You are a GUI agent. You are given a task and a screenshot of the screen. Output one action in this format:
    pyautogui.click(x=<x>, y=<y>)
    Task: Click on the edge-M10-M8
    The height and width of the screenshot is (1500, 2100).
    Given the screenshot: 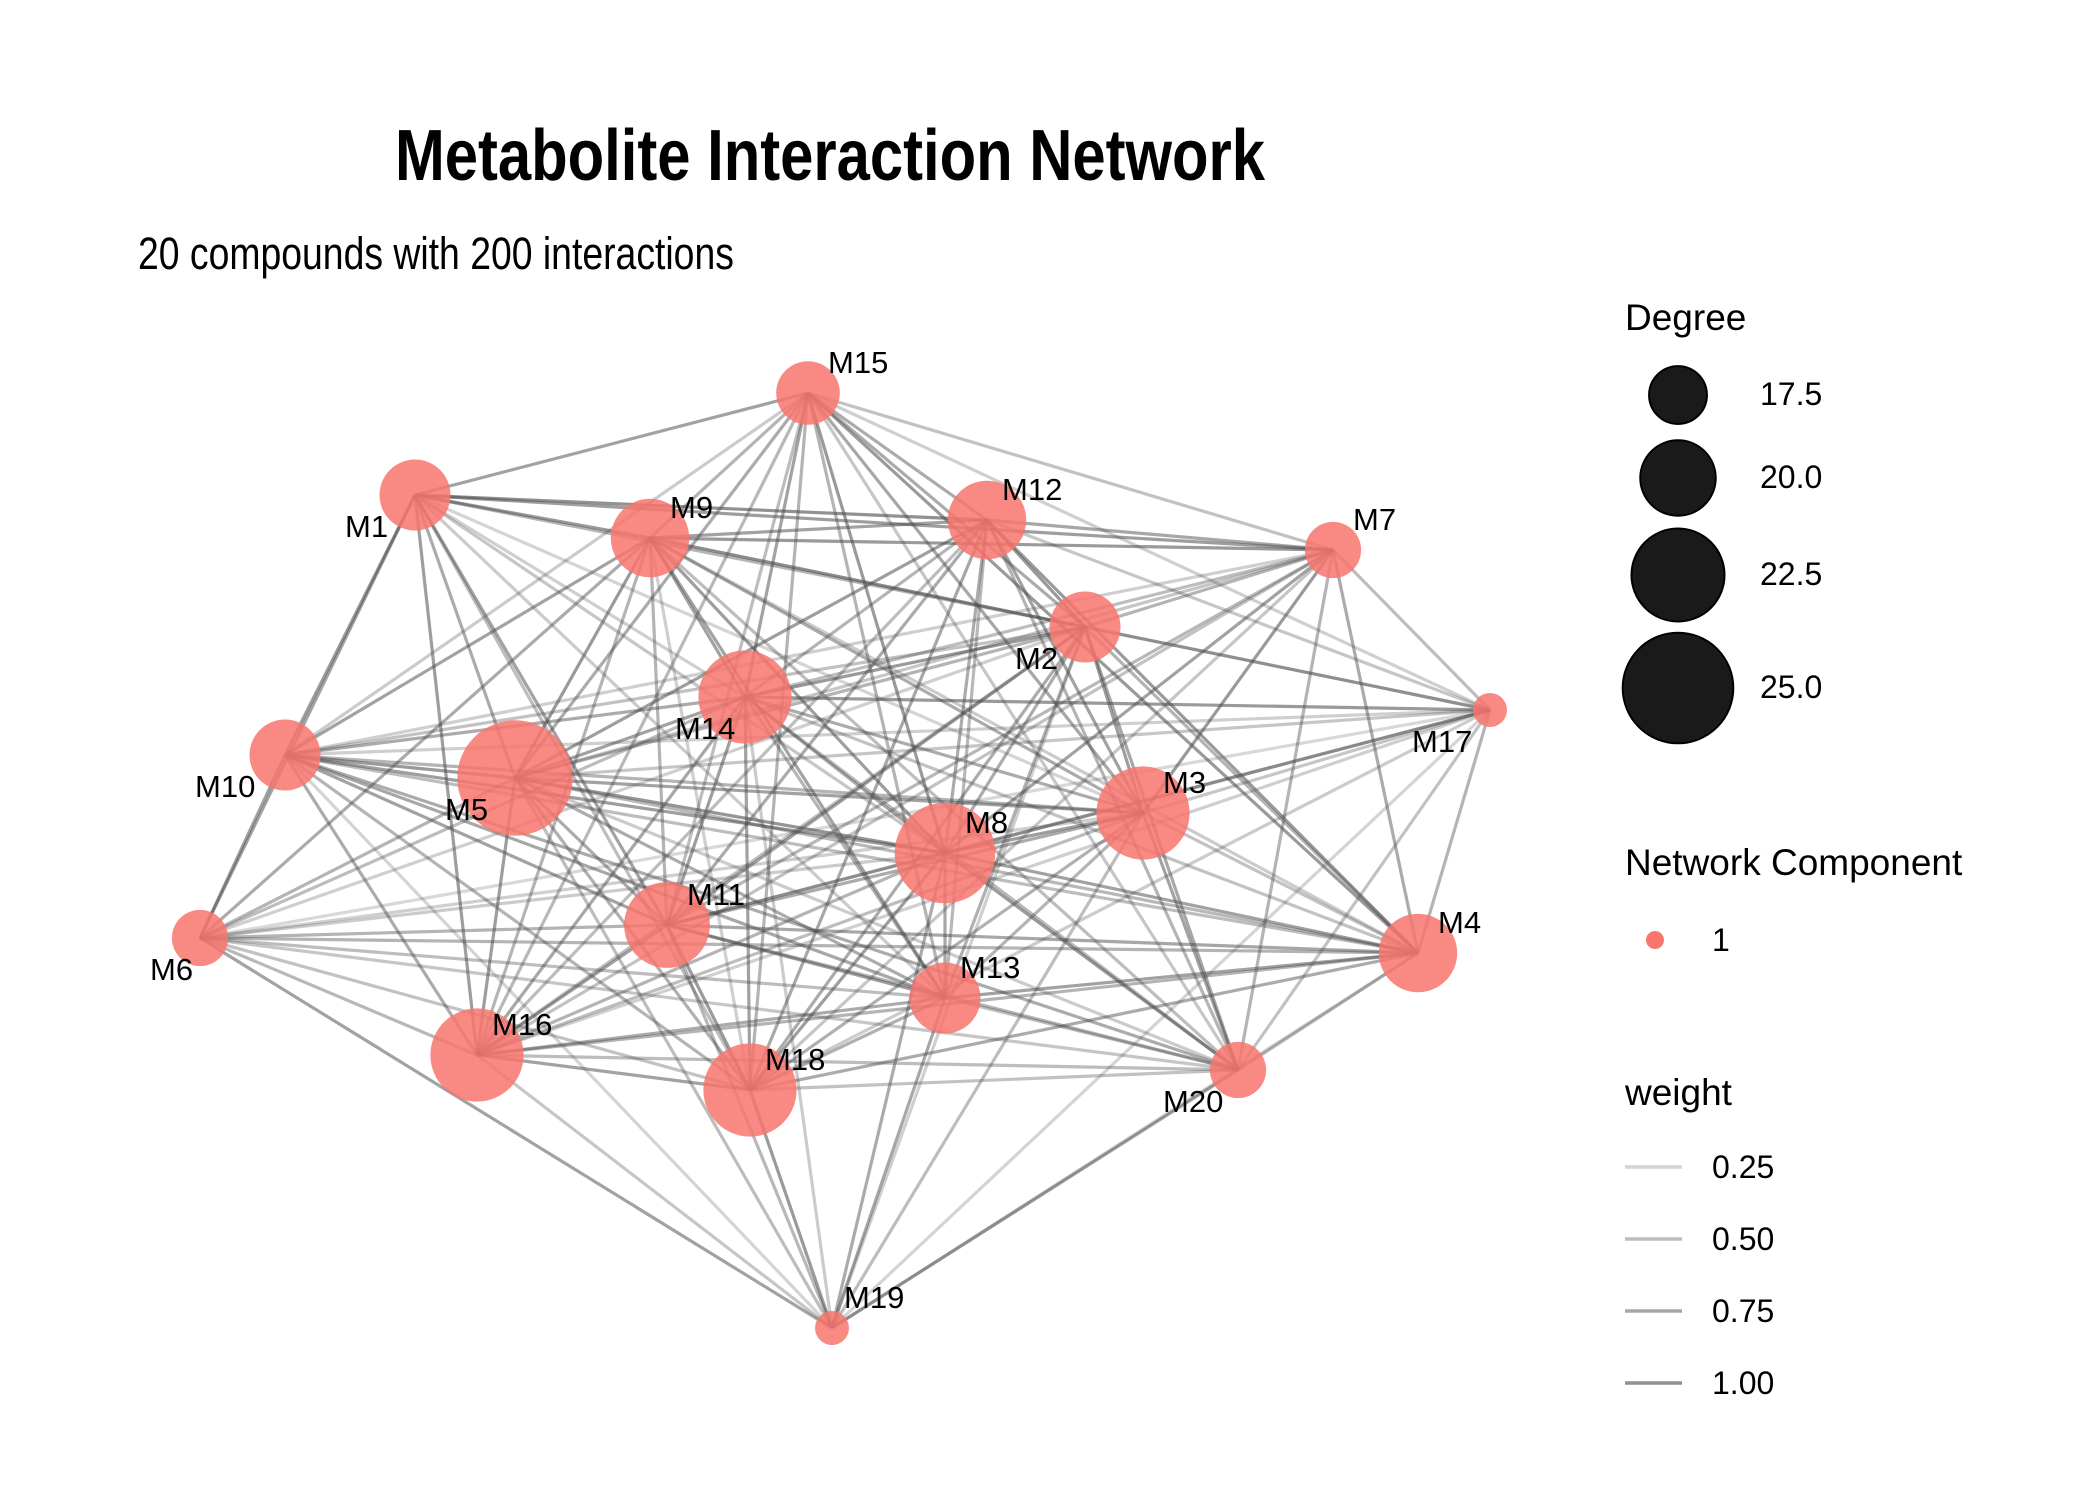 What is the action you would take?
    pyautogui.click(x=615, y=804)
    